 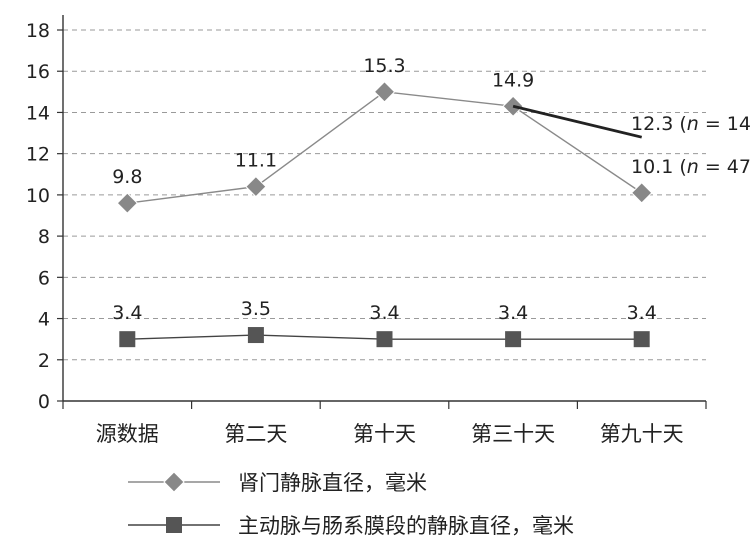 I want to click on legend-label: 肾门静脉直径，毫米, so click(x=332, y=483).